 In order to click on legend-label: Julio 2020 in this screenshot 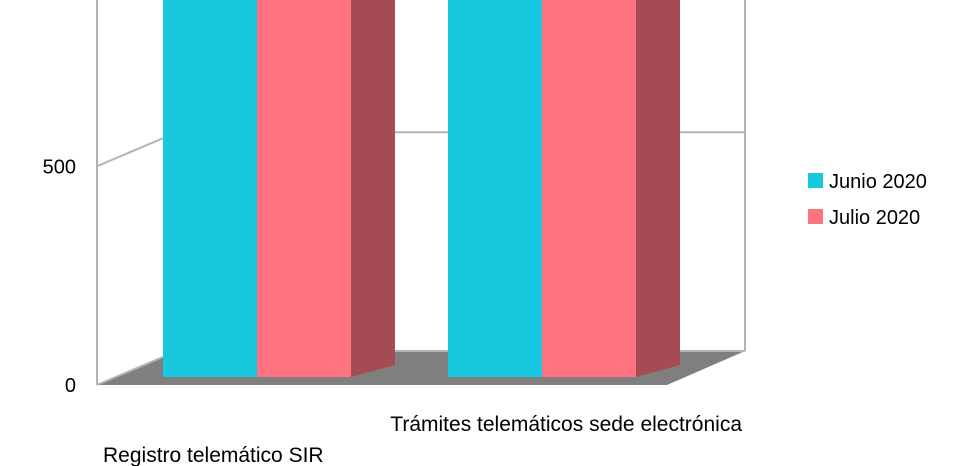, I will do `click(874, 218)`.